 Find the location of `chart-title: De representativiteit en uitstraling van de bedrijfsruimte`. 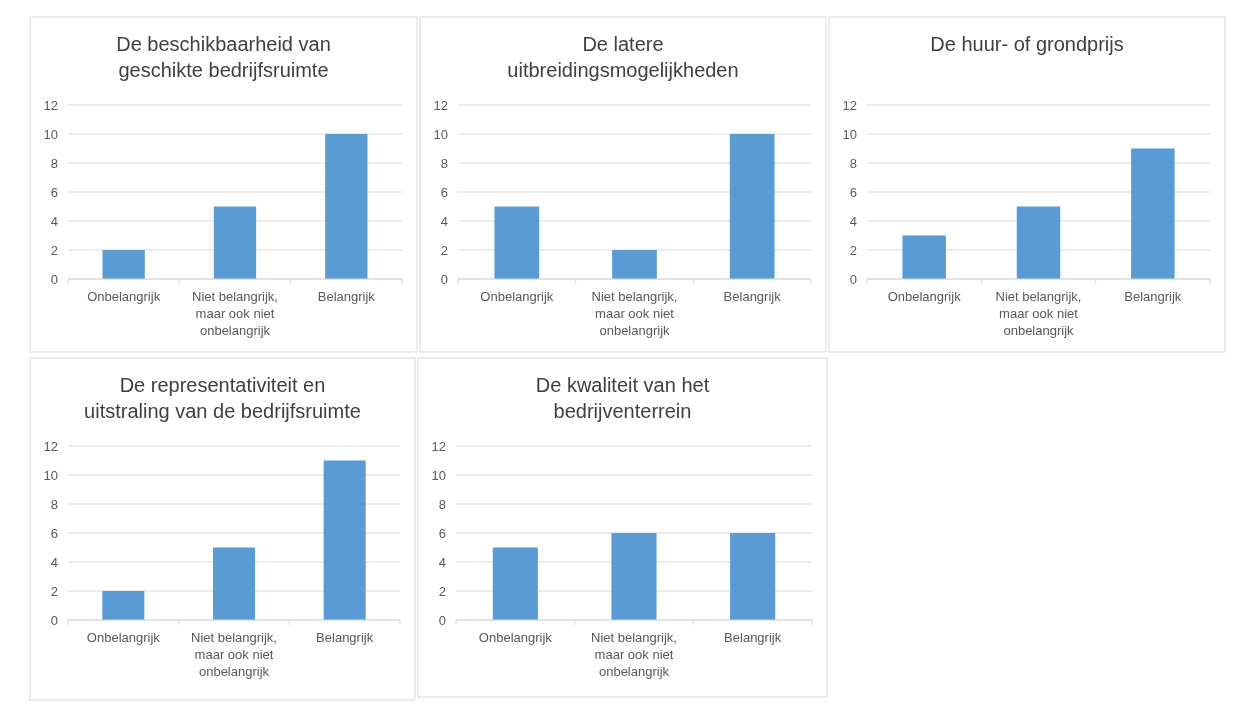

chart-title: De representativiteit en uitstraling van de bedrijfsruimte is located at coordinates (222, 398).